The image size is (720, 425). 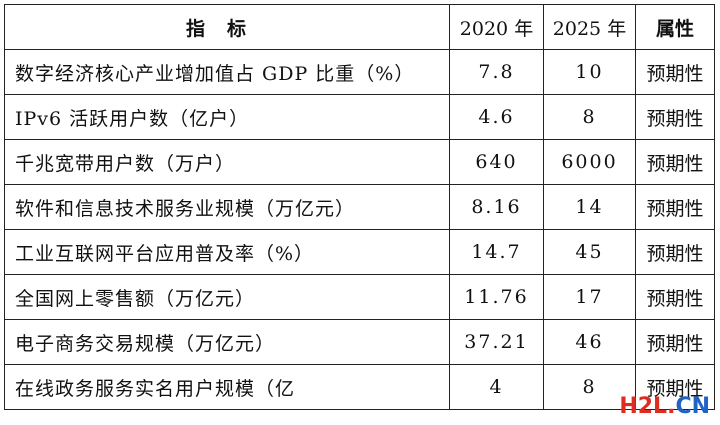 What do you see at coordinates (496, 162) in the screenshot?
I see `value-2020-cell: 640` at bounding box center [496, 162].